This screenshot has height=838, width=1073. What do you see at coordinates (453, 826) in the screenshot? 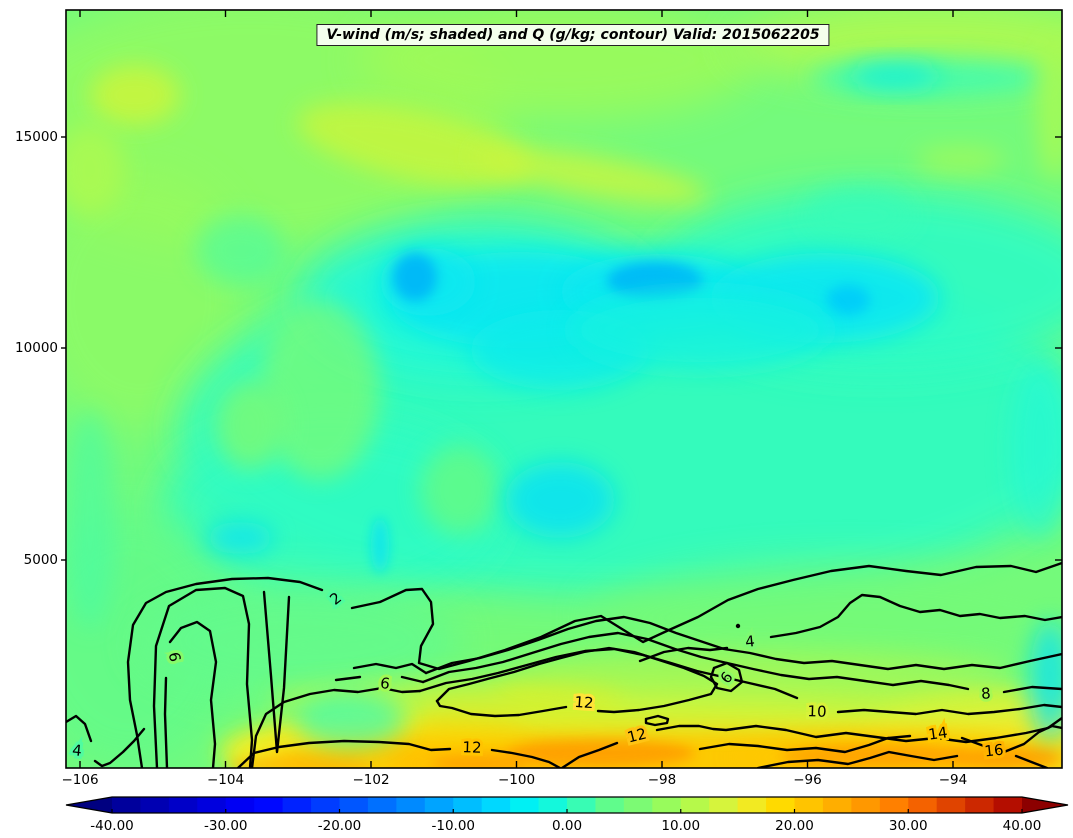
I see `colorbar-tick-label: -10.00` at bounding box center [453, 826].